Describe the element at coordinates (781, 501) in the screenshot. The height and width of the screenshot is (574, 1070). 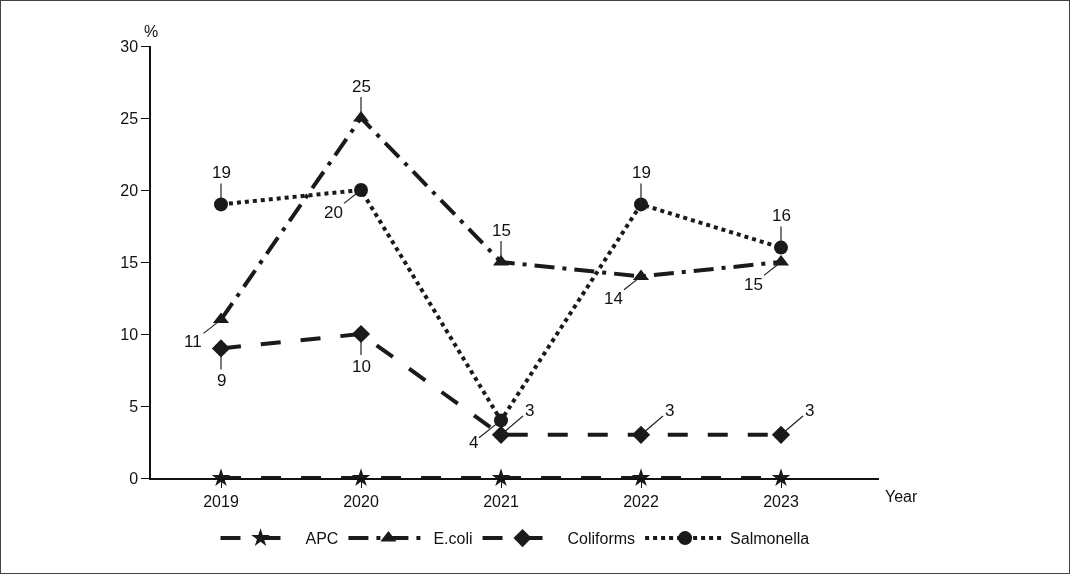
I see `x-tick-label: 2023` at that location.